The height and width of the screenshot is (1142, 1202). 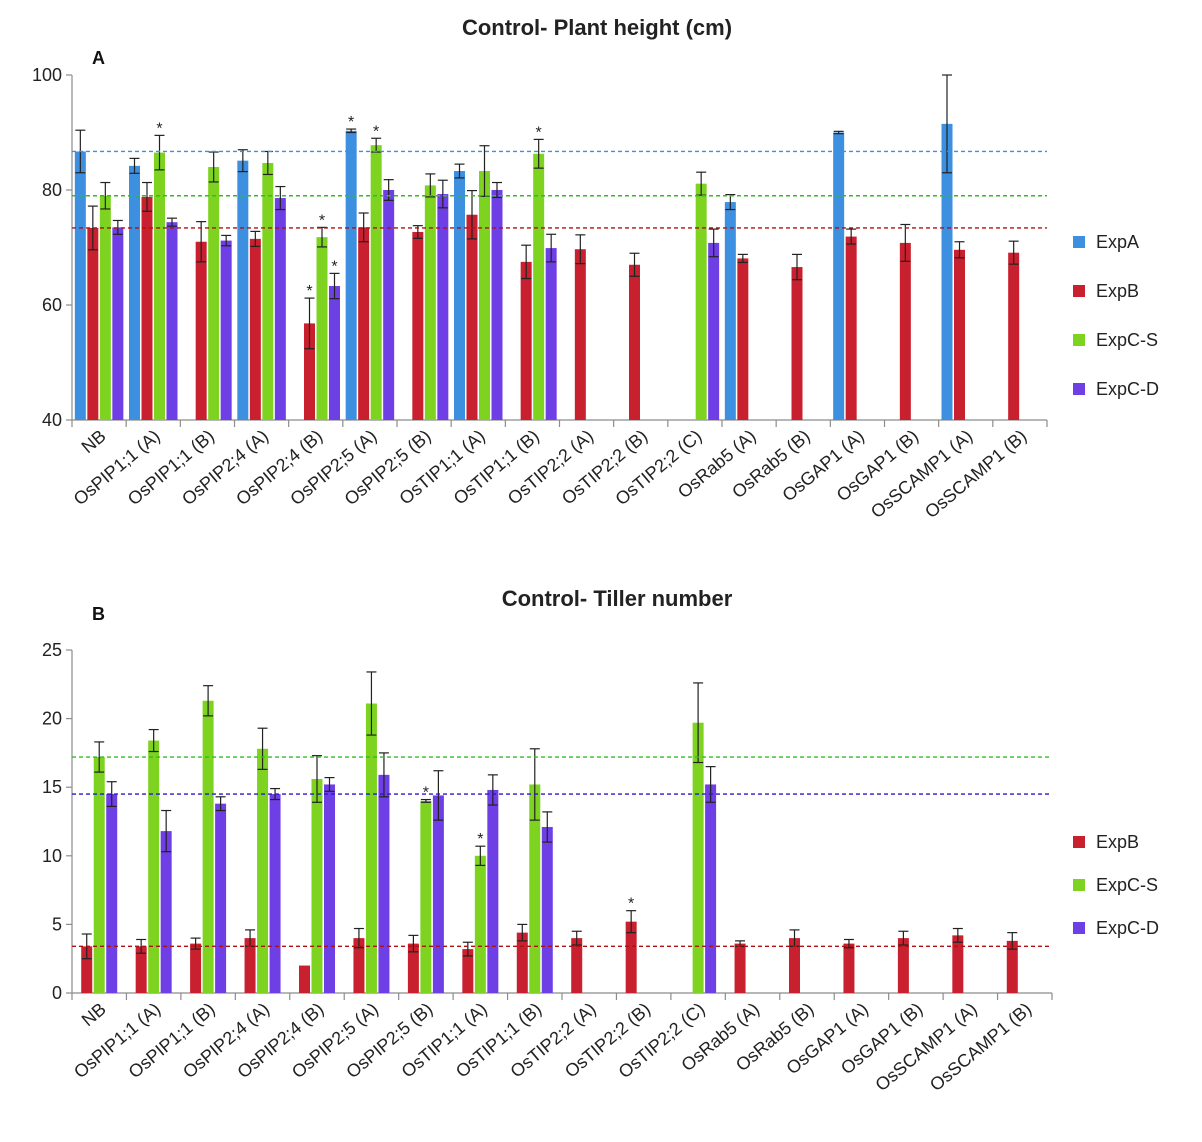 I want to click on y-tick-label: 100, so click(x=47, y=75).